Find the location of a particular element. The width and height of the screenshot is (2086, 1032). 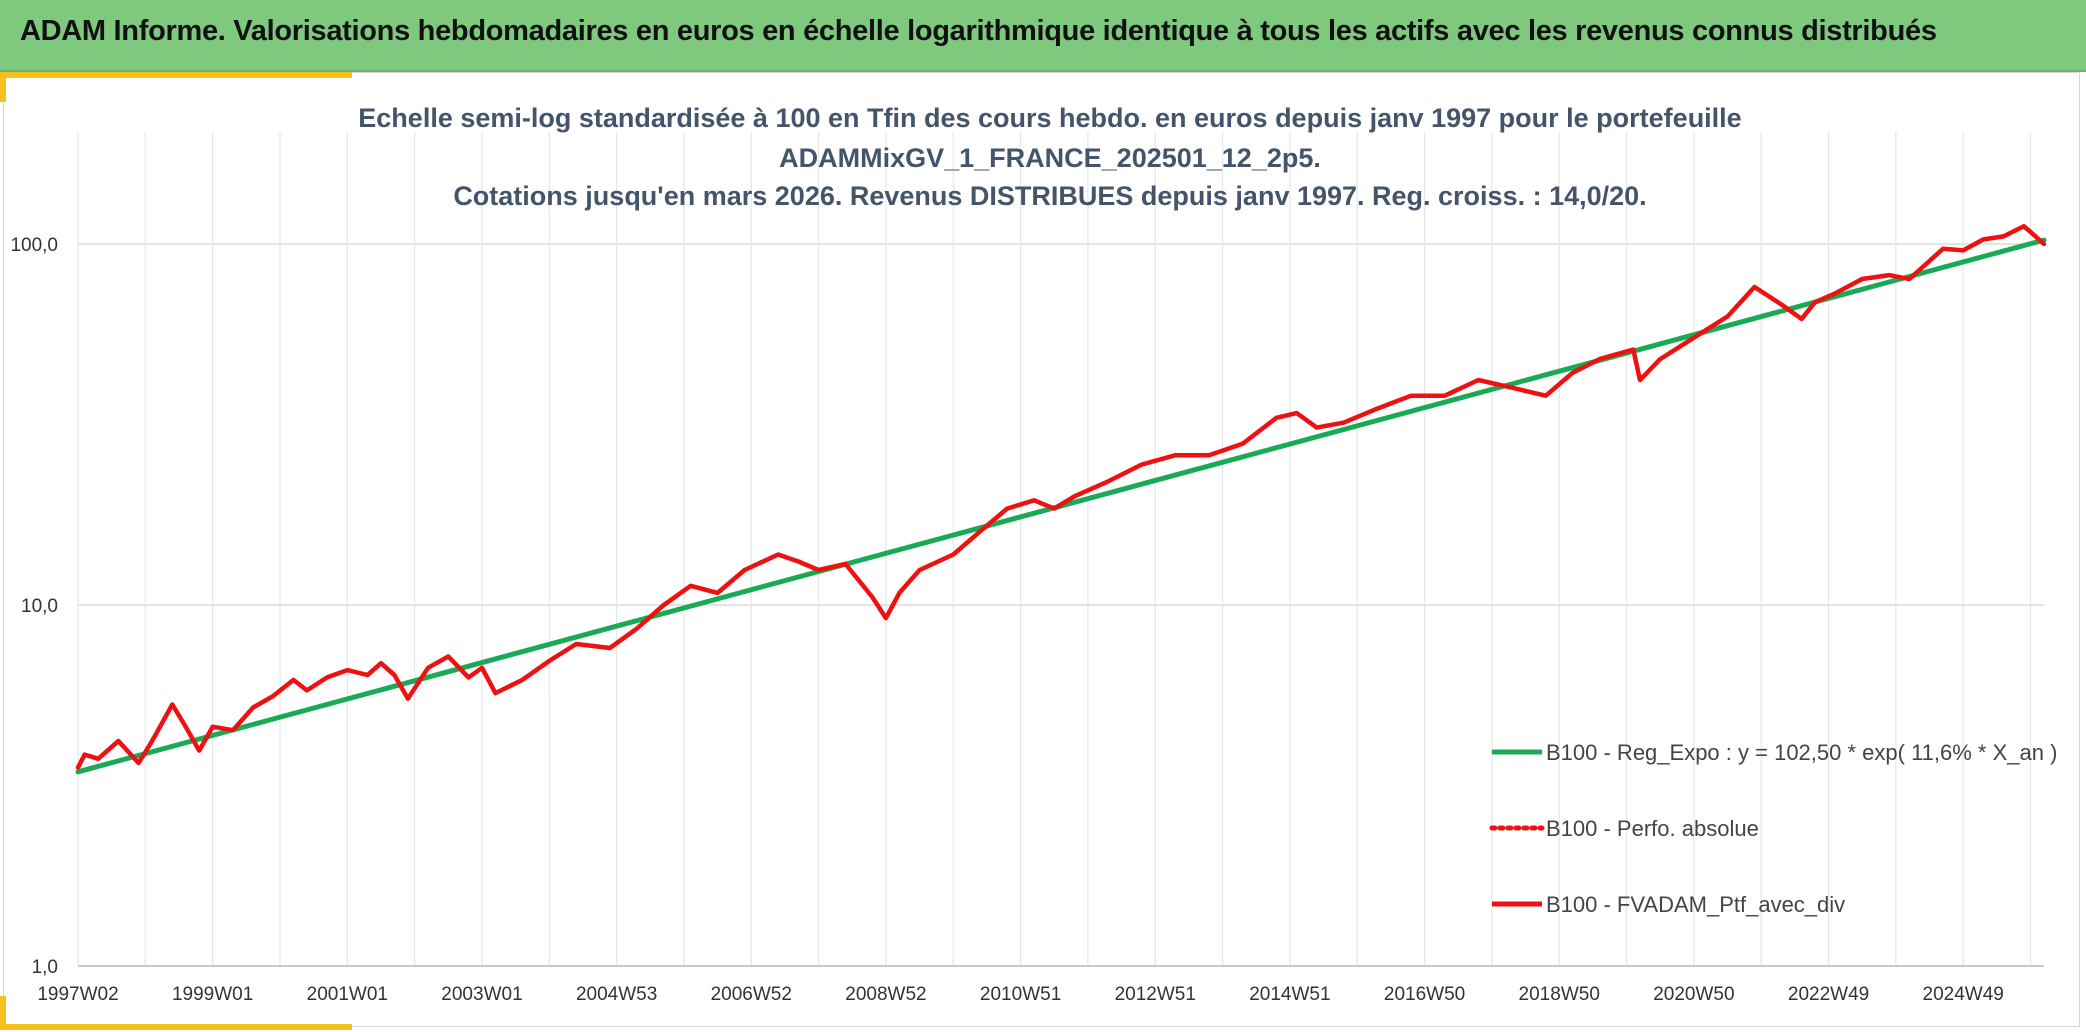

accent-corner-top-left is located at coordinates (3, 87).